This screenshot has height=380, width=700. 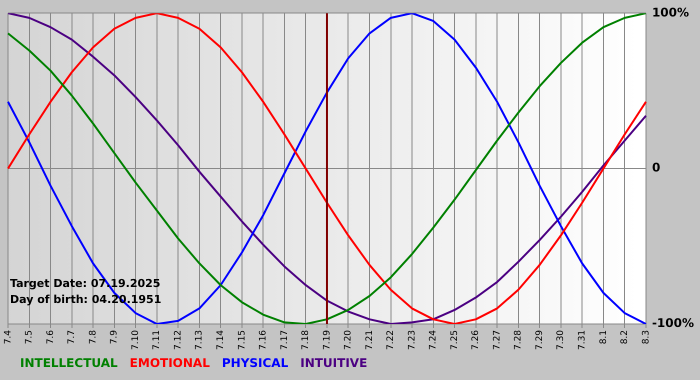 What do you see at coordinates (178, 340) in the screenshot?
I see `x-tick-label: 7.12` at bounding box center [178, 340].